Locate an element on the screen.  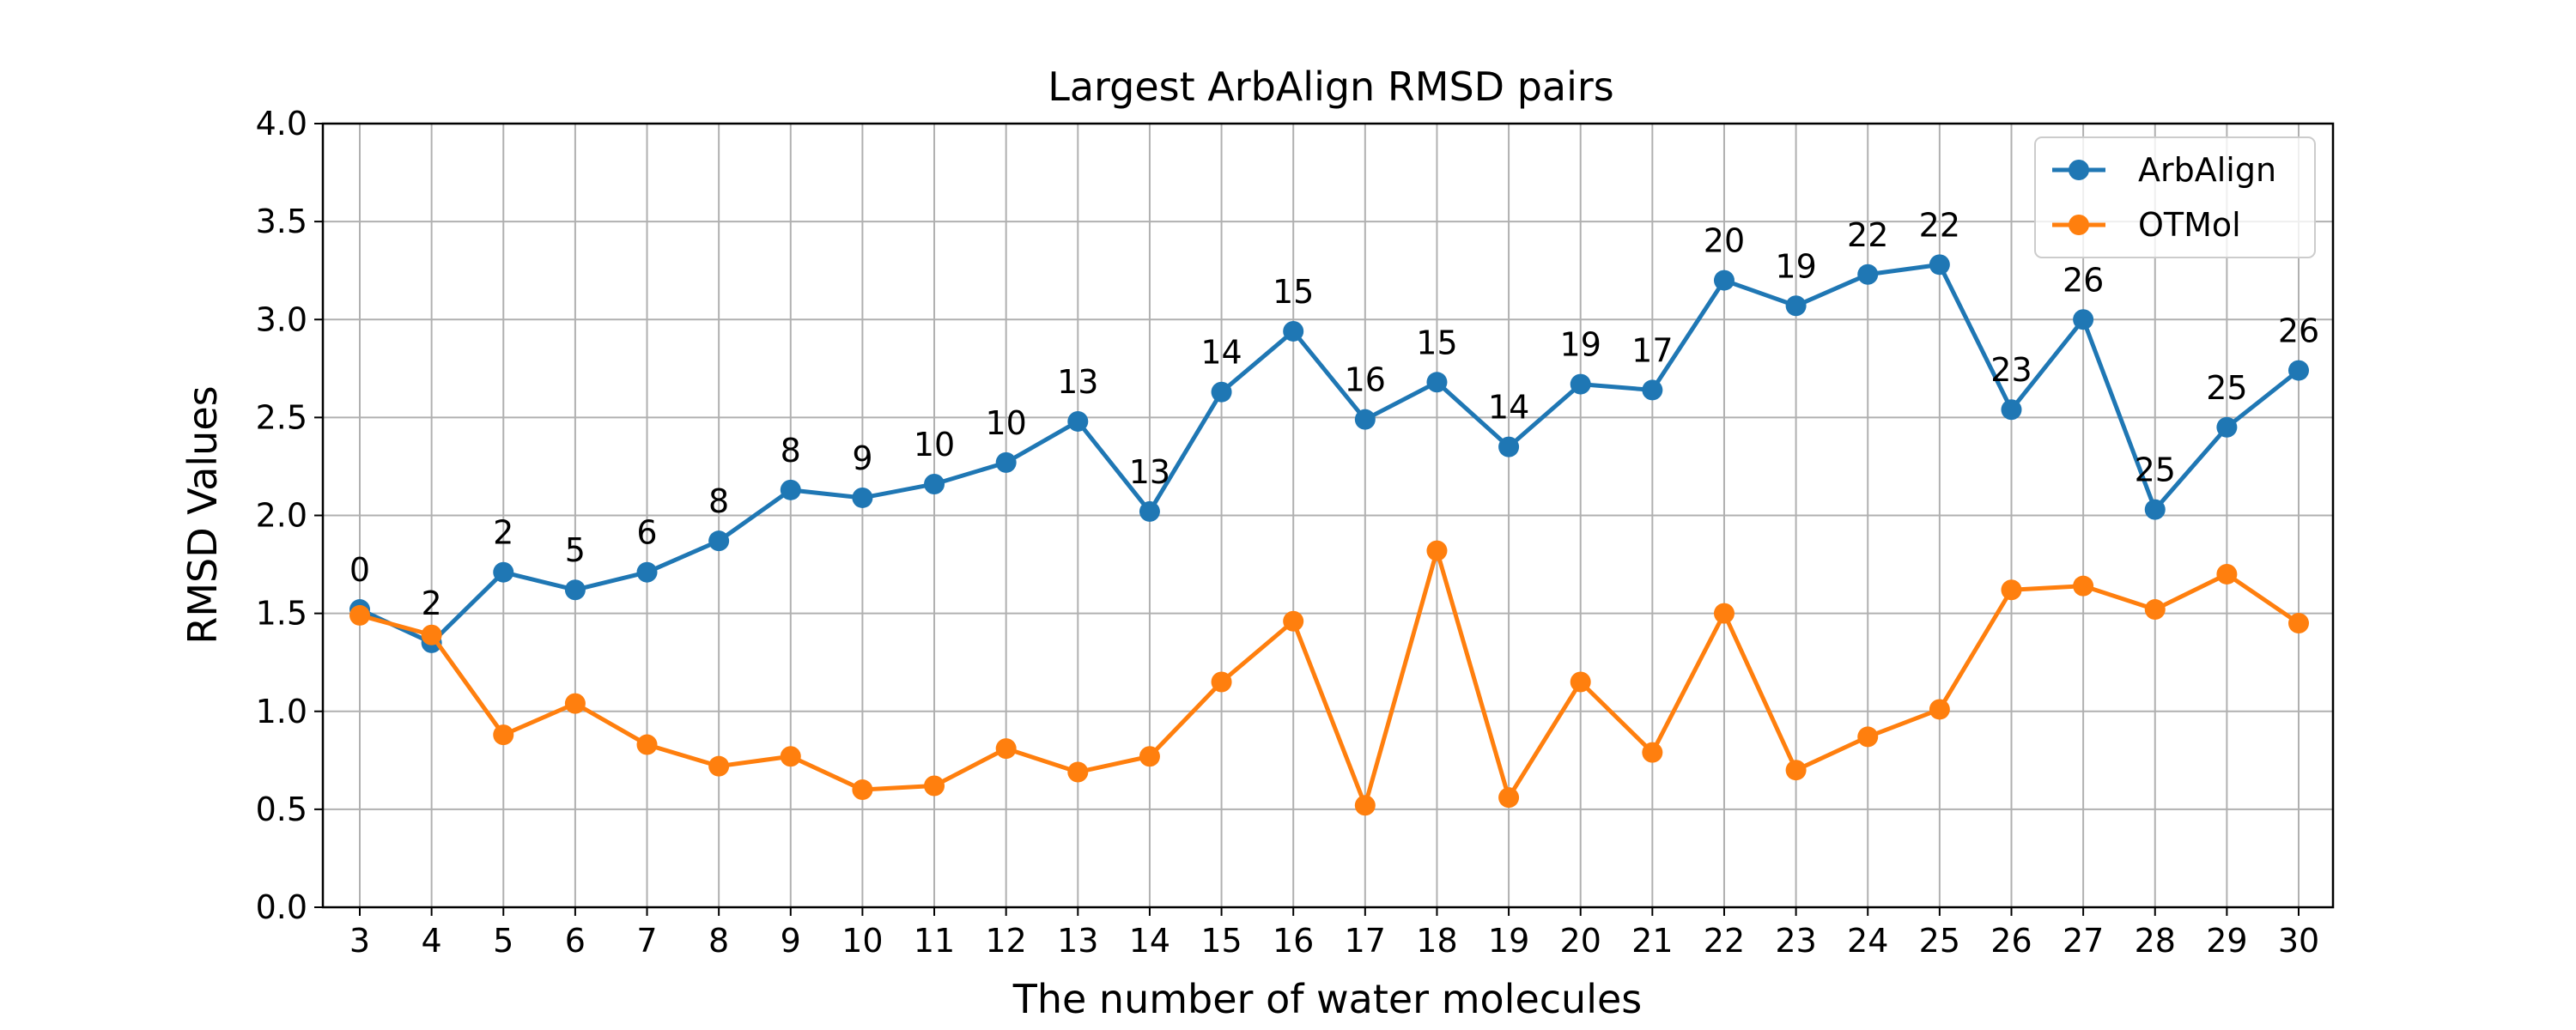
y-tick-label: 0.0 is located at coordinates (281, 907).